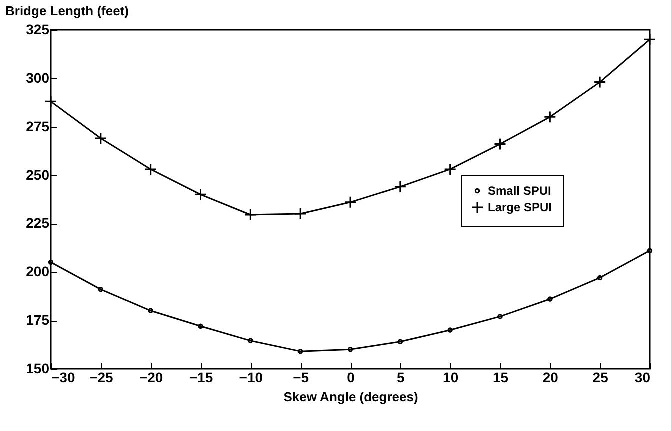  Describe the element at coordinates (64, 378) in the screenshot. I see `x-tick-label: −30` at that location.